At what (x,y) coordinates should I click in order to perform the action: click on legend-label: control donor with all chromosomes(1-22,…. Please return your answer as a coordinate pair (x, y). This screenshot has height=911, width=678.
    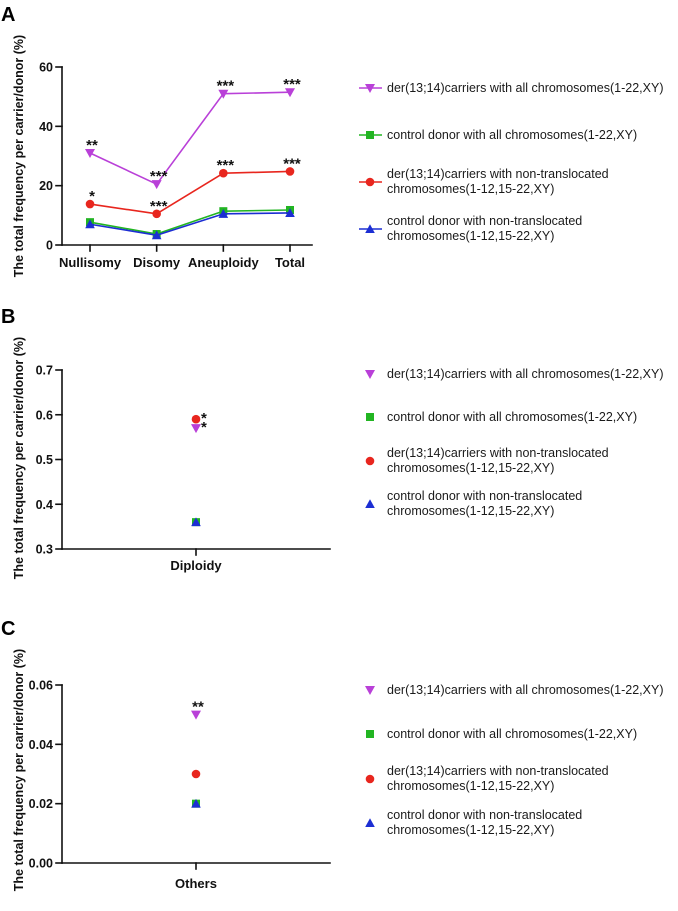
    Looking at the image, I should click on (512, 134).